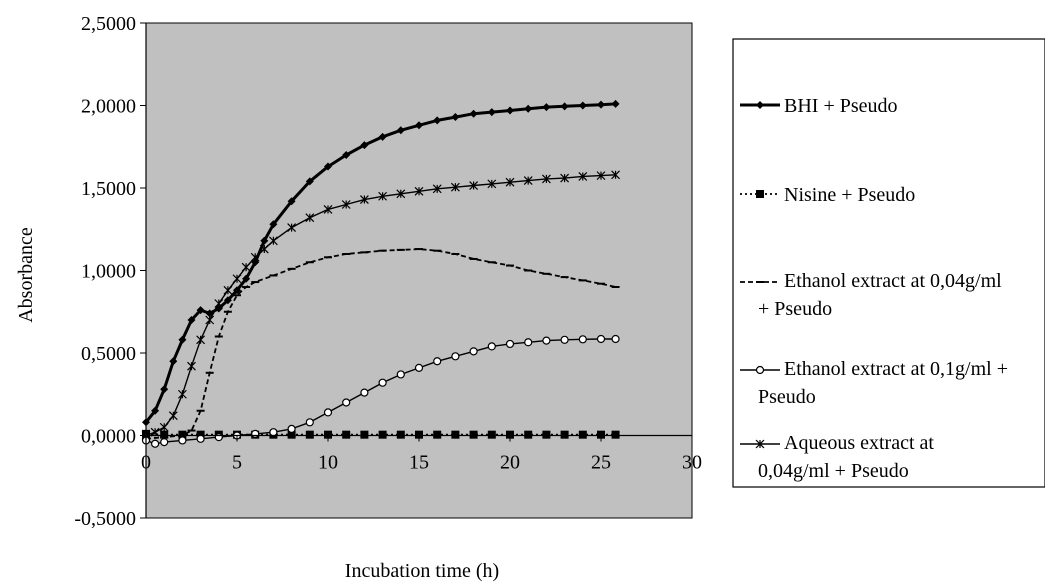 The width and height of the screenshot is (1045, 585). What do you see at coordinates (108, 189) in the screenshot?
I see `y-tick-label: 1,5000` at bounding box center [108, 189].